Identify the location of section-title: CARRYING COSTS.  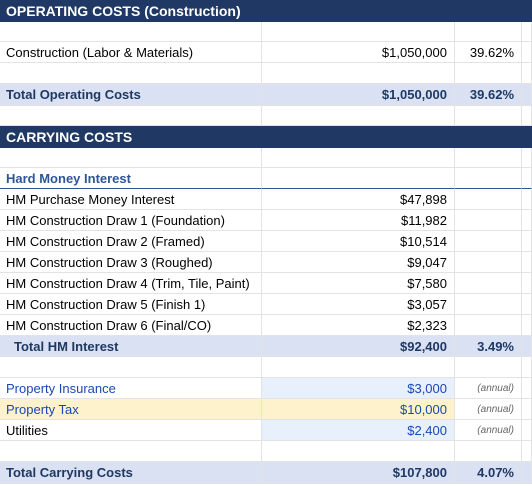
(131, 137).